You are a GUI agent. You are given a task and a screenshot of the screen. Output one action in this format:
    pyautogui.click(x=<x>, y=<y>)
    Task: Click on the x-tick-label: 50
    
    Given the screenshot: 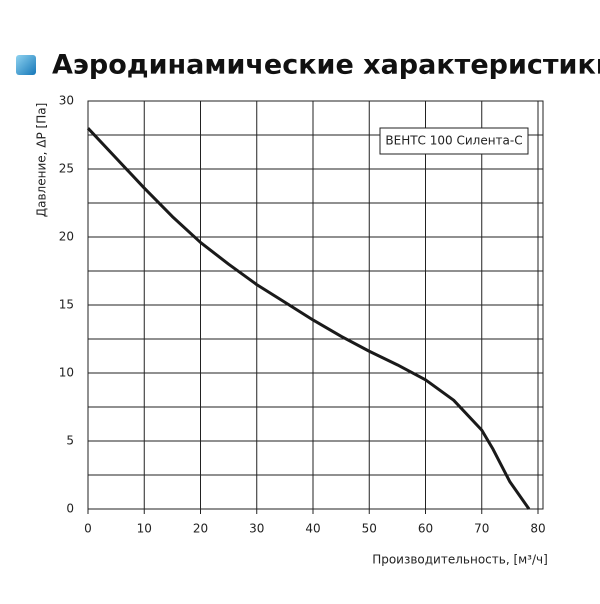 What is the action you would take?
    pyautogui.click(x=369, y=529)
    